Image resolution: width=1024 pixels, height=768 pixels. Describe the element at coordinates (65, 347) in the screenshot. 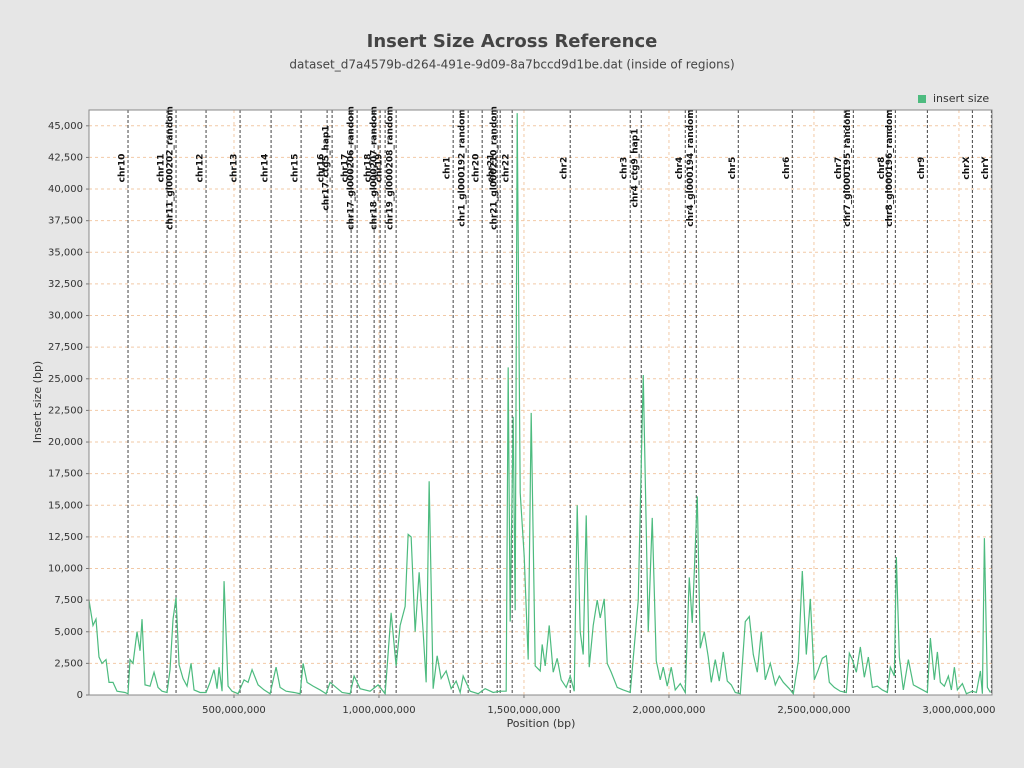

I see `y-tick-label: 27,500` at that location.